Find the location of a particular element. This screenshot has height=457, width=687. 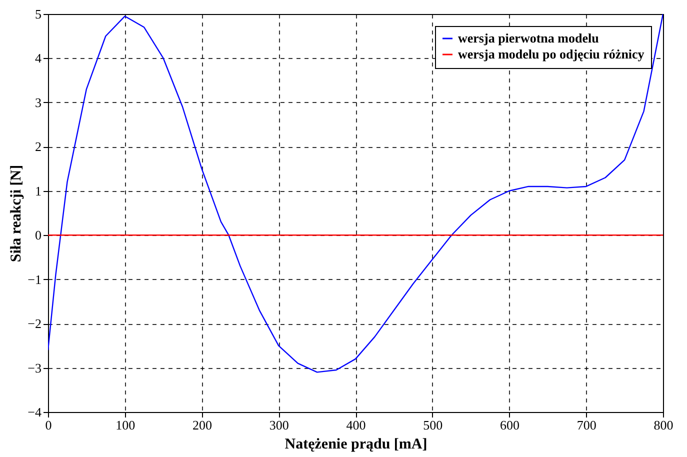

y-tick-label: 5 is located at coordinates (38, 14).